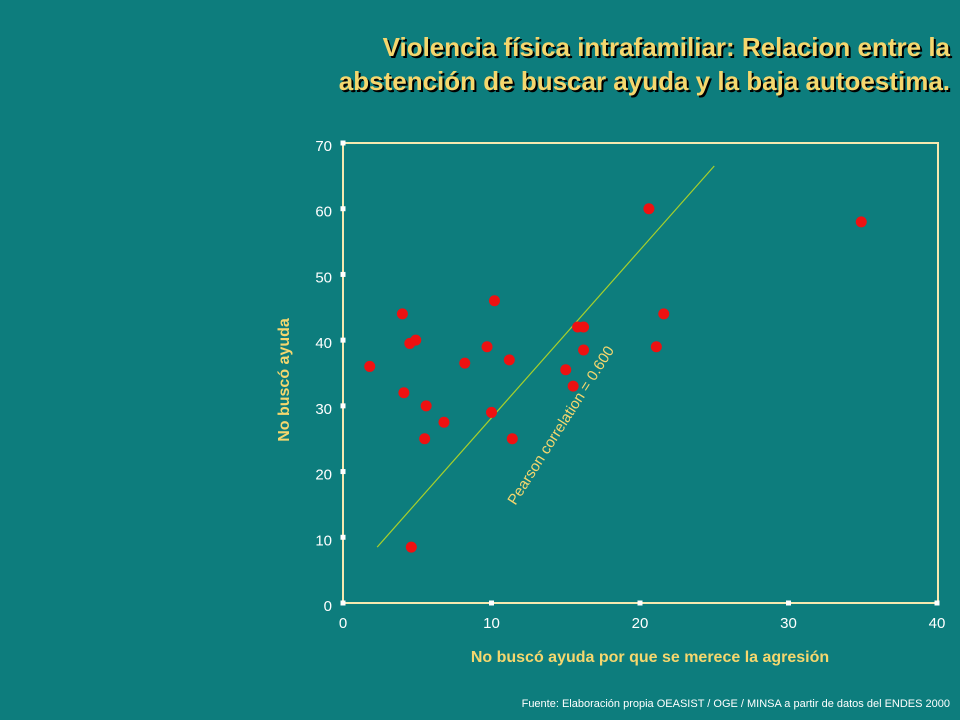 This screenshot has width=960, height=720. What do you see at coordinates (323, 212) in the screenshot?
I see `y-tick-label: 60` at bounding box center [323, 212].